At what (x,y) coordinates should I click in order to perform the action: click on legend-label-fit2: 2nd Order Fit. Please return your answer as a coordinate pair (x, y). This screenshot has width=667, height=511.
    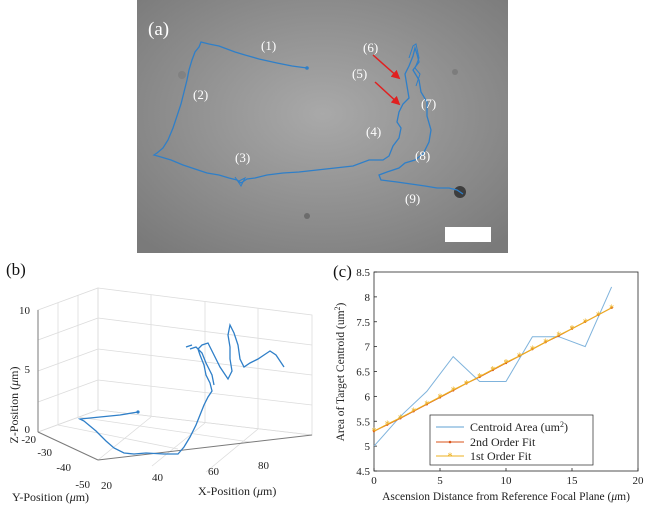
    Looking at the image, I should click on (503, 442).